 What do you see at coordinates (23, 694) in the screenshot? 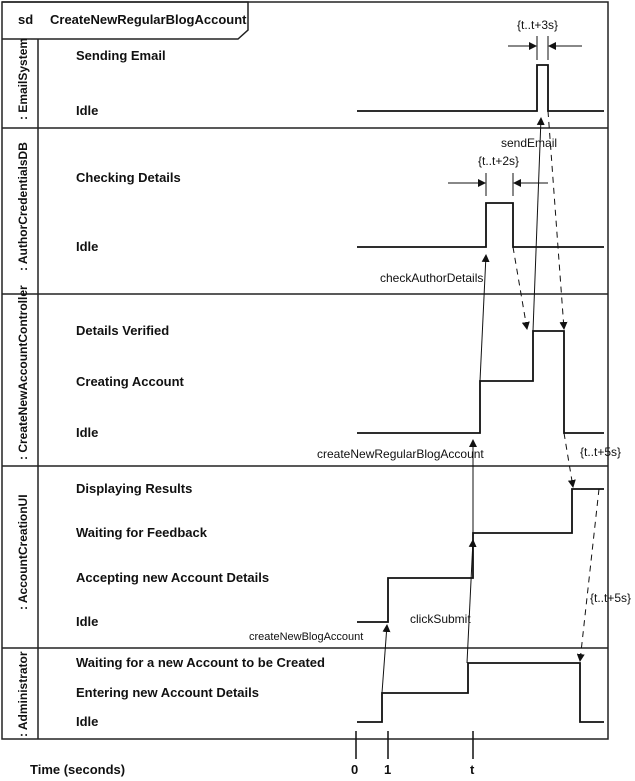
I see `lifeline-name-administrator: : Administrator` at bounding box center [23, 694].